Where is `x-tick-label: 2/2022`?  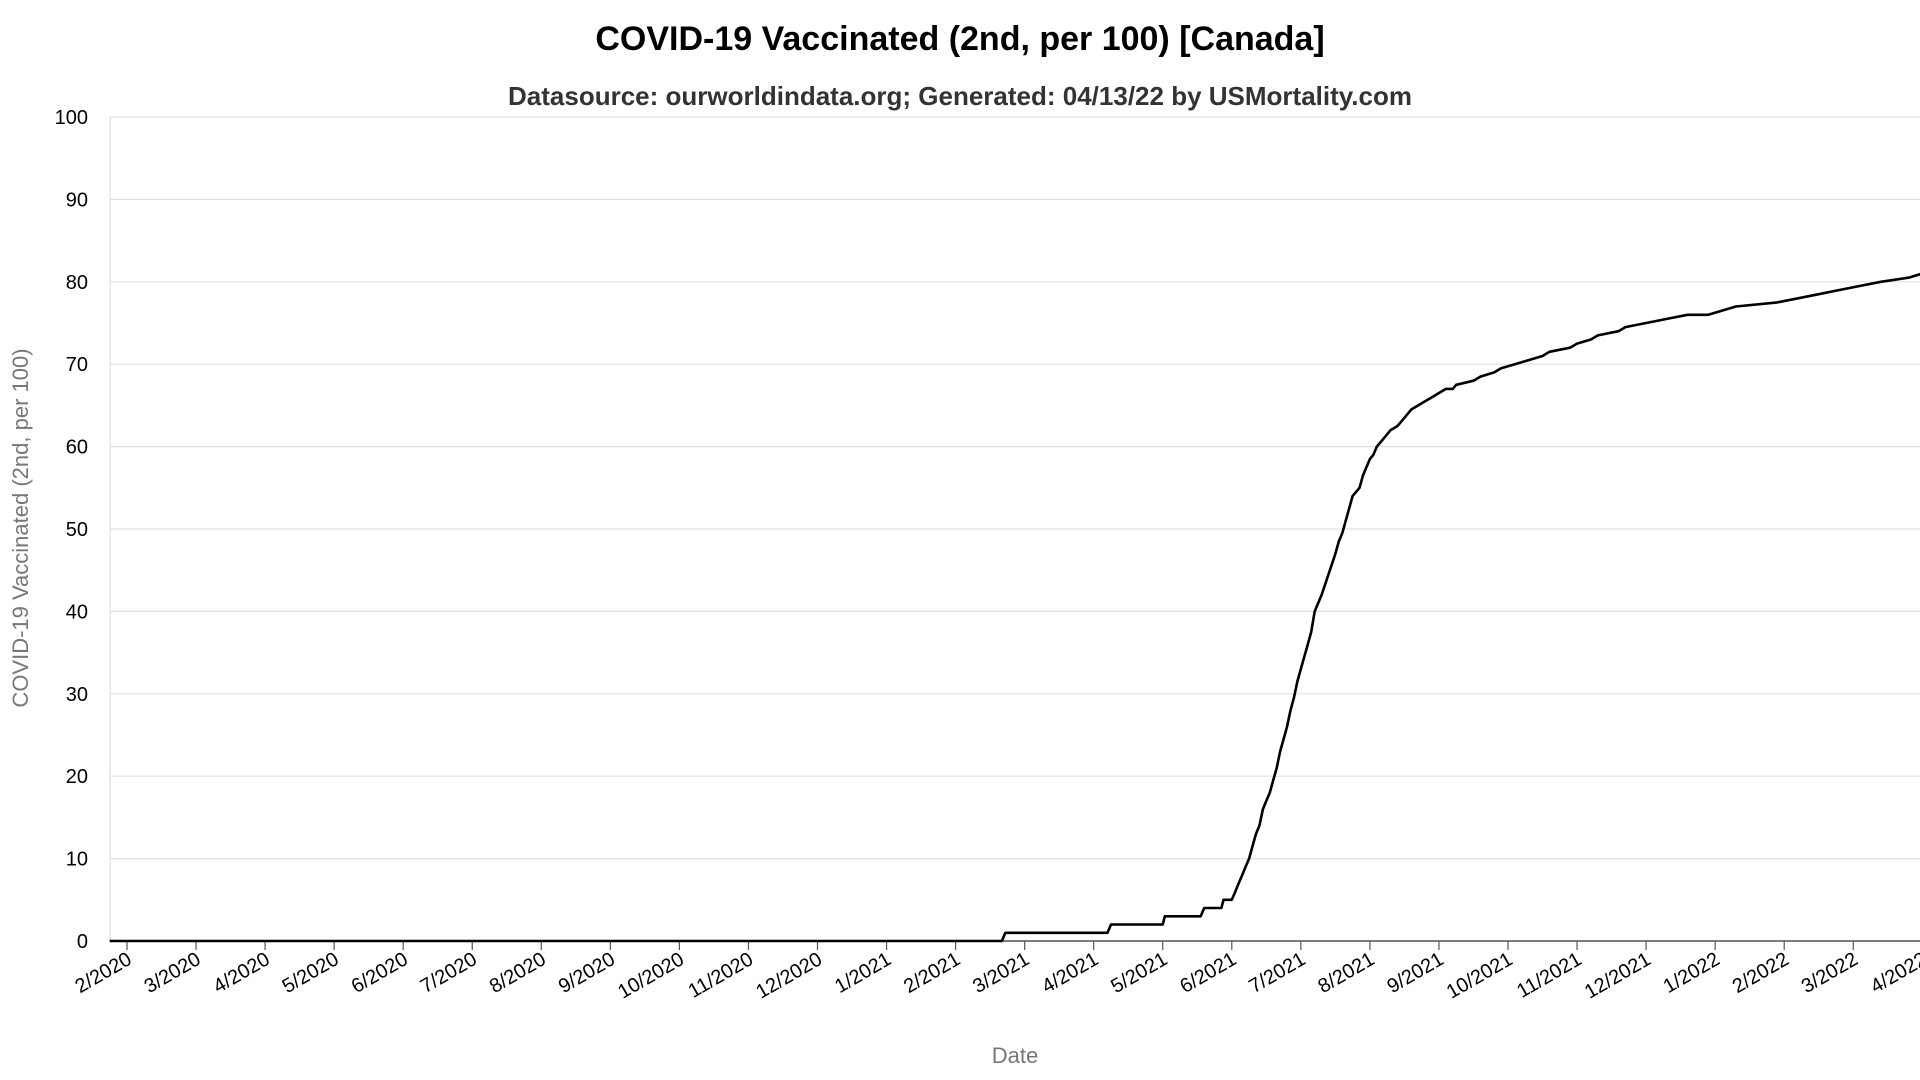 x-tick-label: 2/2022 is located at coordinates (1761, 973).